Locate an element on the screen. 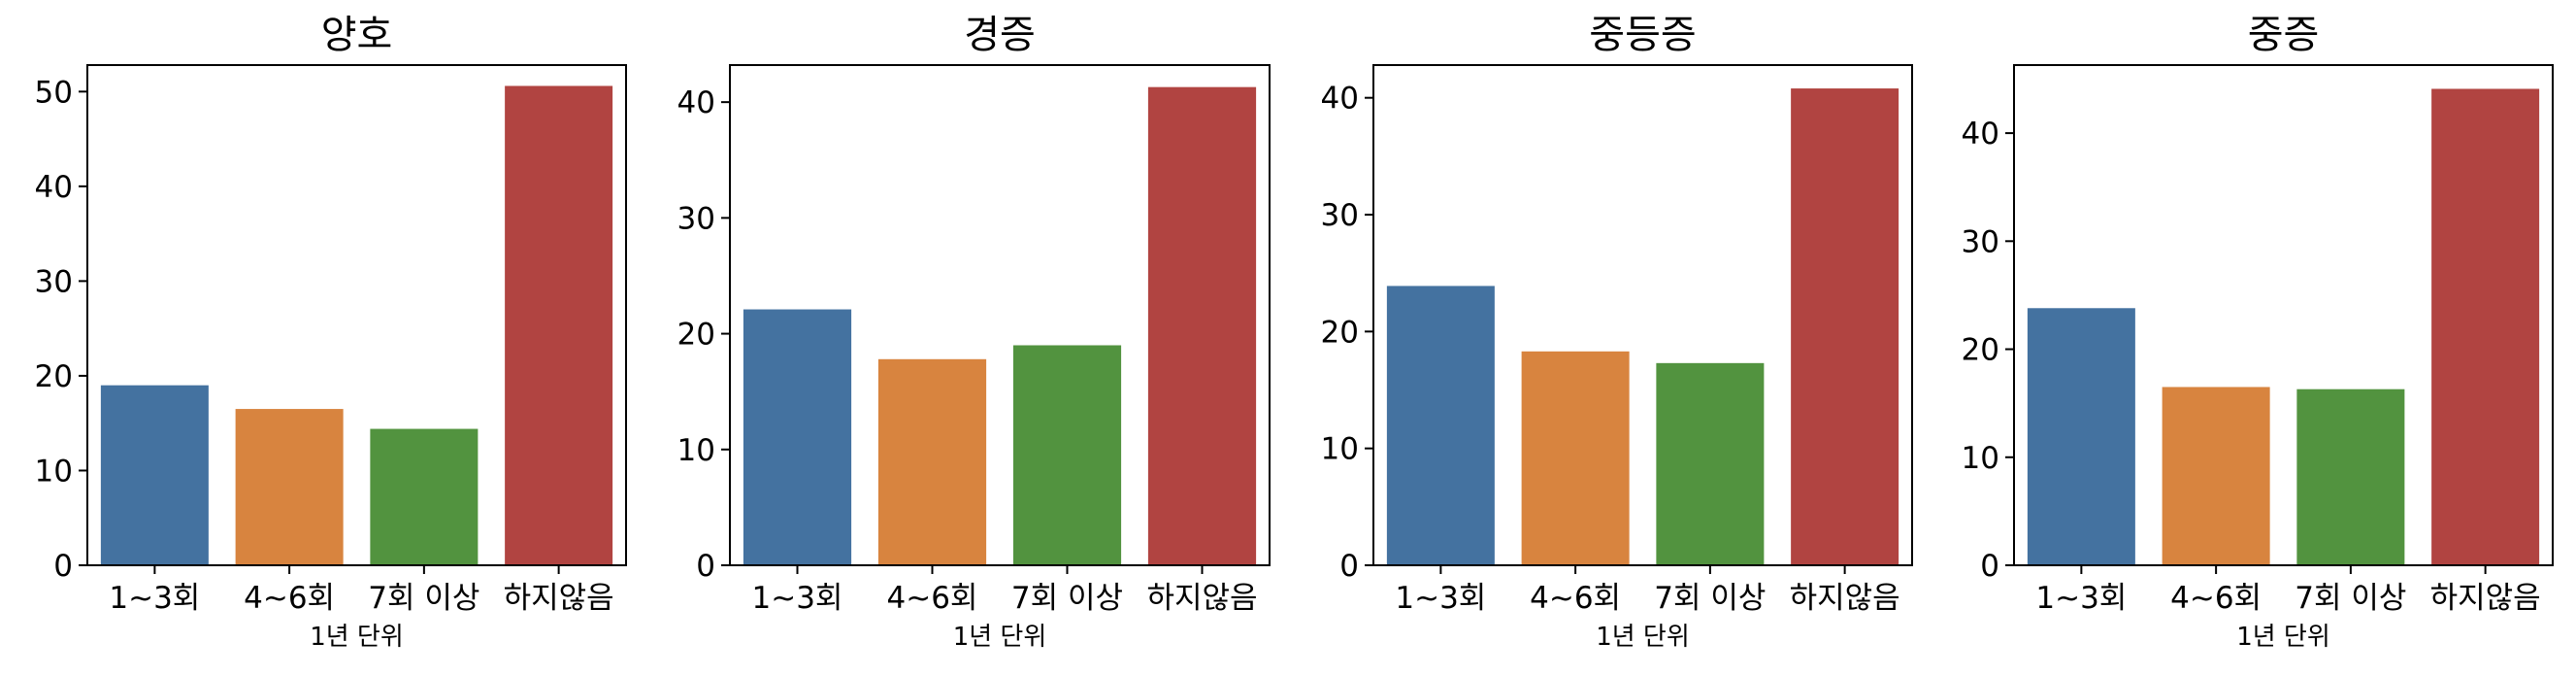  chart-title: 중등증 is located at coordinates (1643, 35).